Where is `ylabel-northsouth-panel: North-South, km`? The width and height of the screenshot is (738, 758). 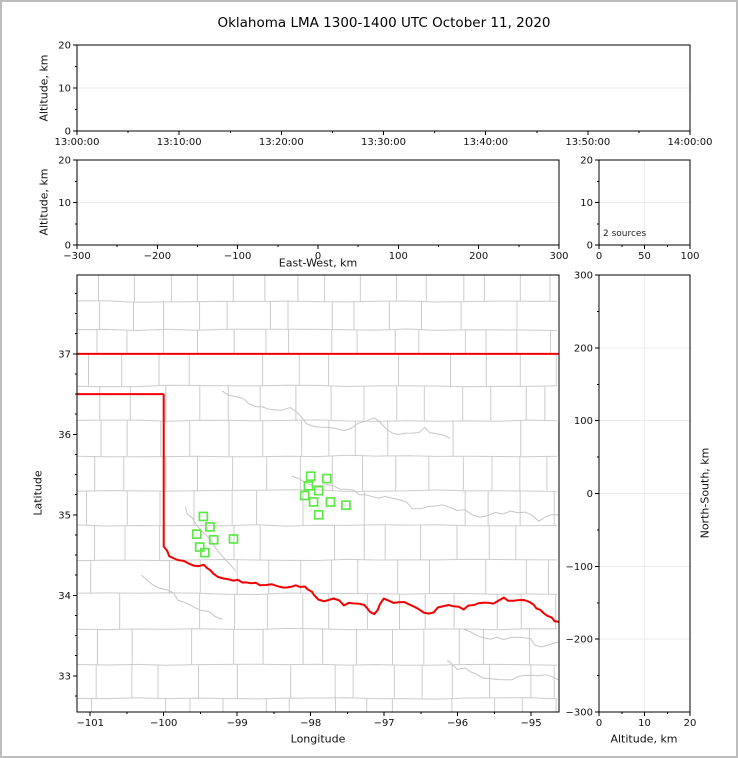
ylabel-northsouth-panel: North-South, km is located at coordinates (705, 493).